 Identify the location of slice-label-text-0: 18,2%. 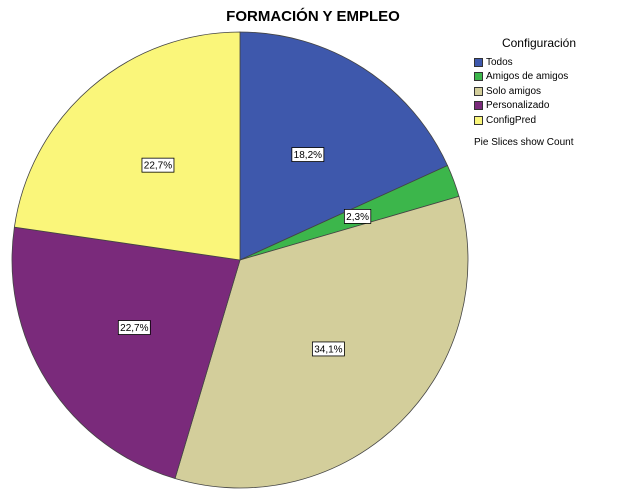
(308, 155).